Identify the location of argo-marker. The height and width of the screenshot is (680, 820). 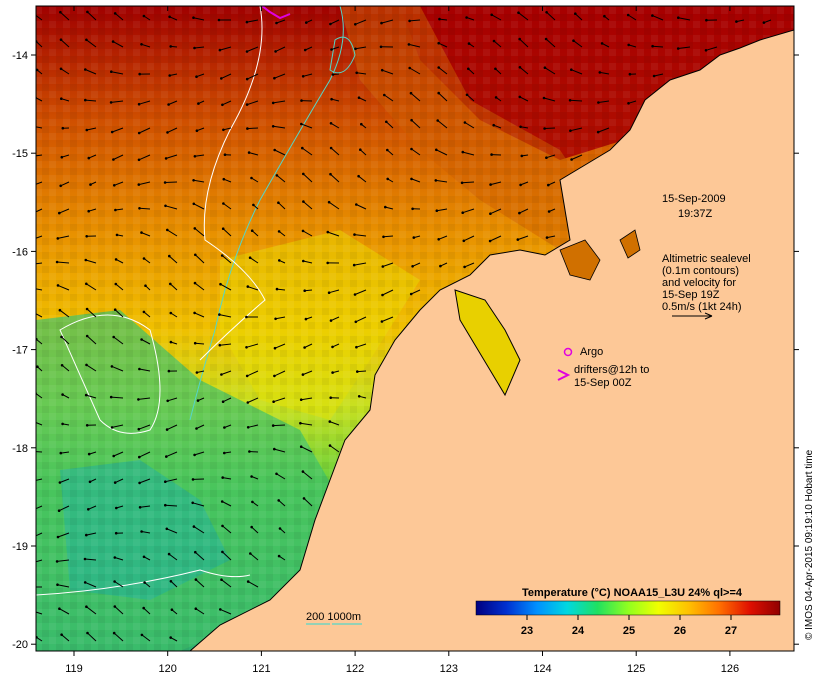
(568, 352).